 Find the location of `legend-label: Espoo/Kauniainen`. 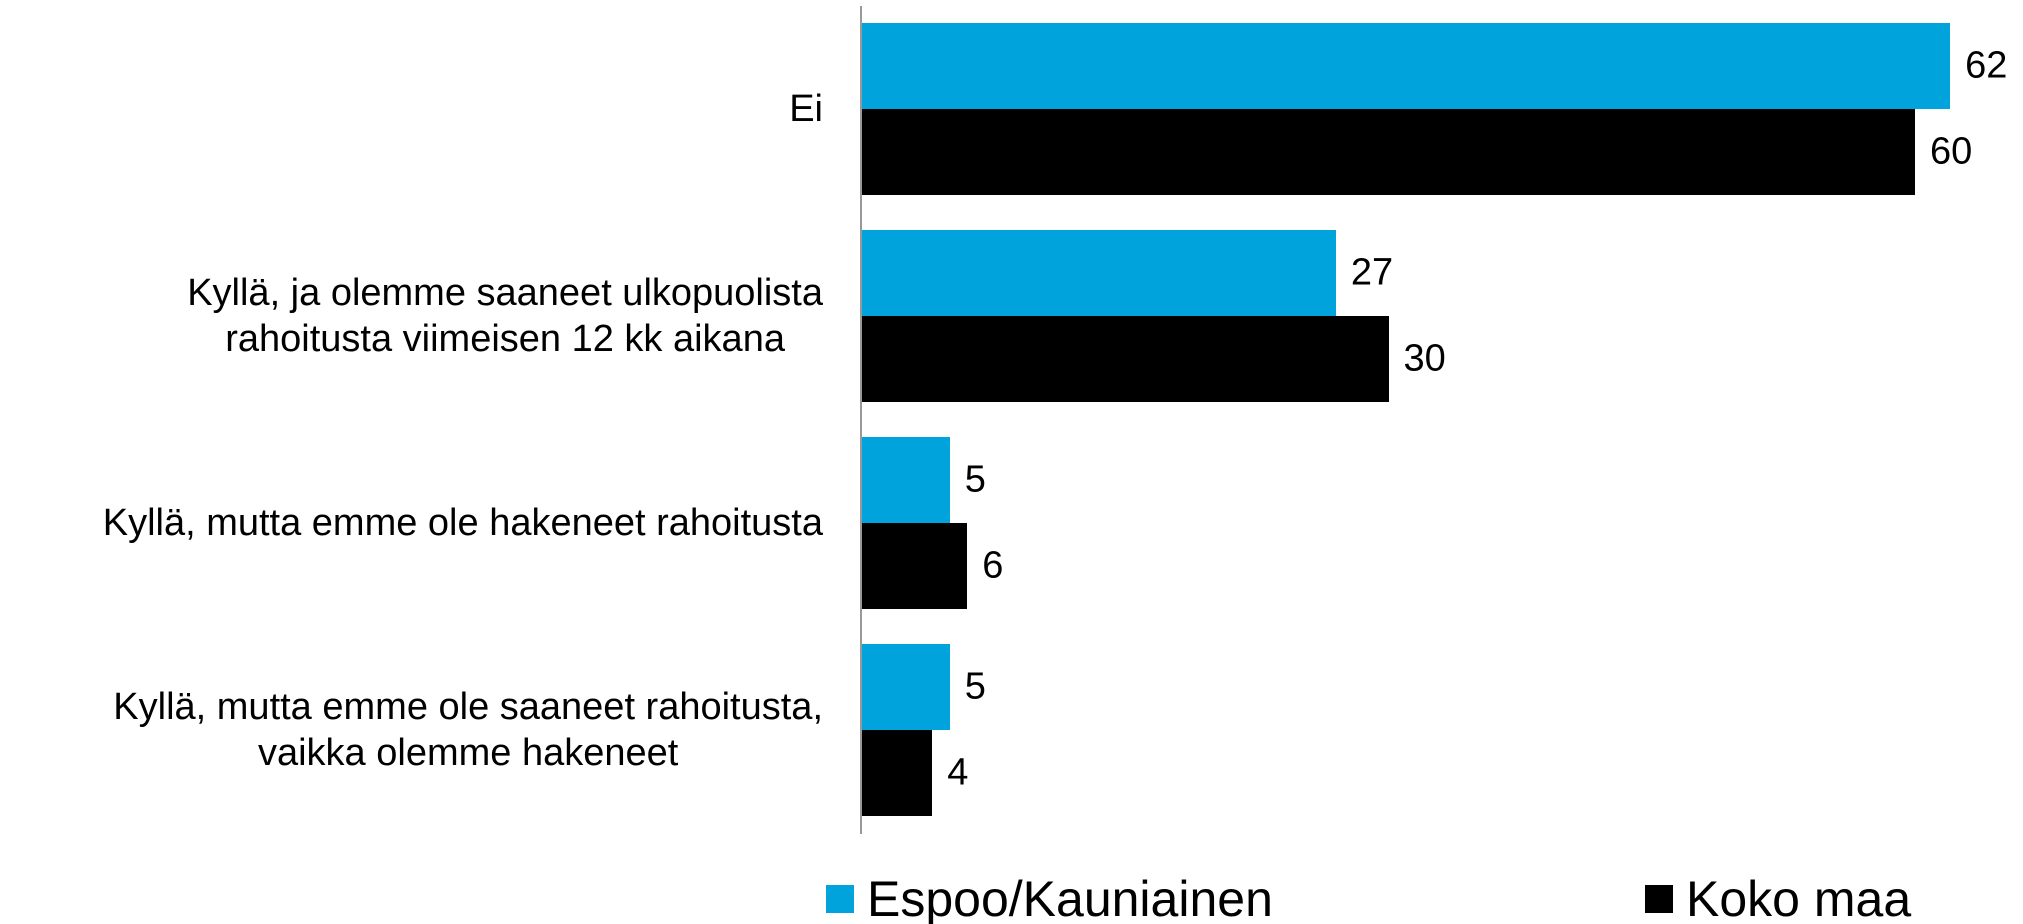

legend-label: Espoo/Kauniainen is located at coordinates (1070, 897).